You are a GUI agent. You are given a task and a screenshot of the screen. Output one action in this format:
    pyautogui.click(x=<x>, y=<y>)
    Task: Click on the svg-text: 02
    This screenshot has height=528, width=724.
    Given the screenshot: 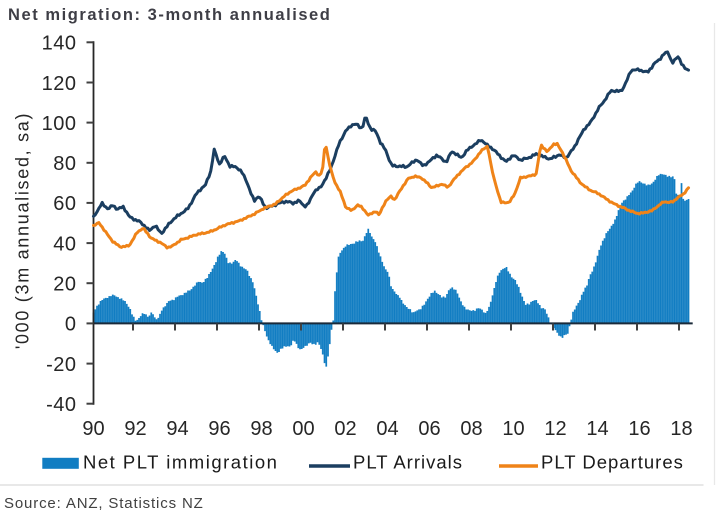 What is the action you would take?
    pyautogui.click(x=345, y=429)
    